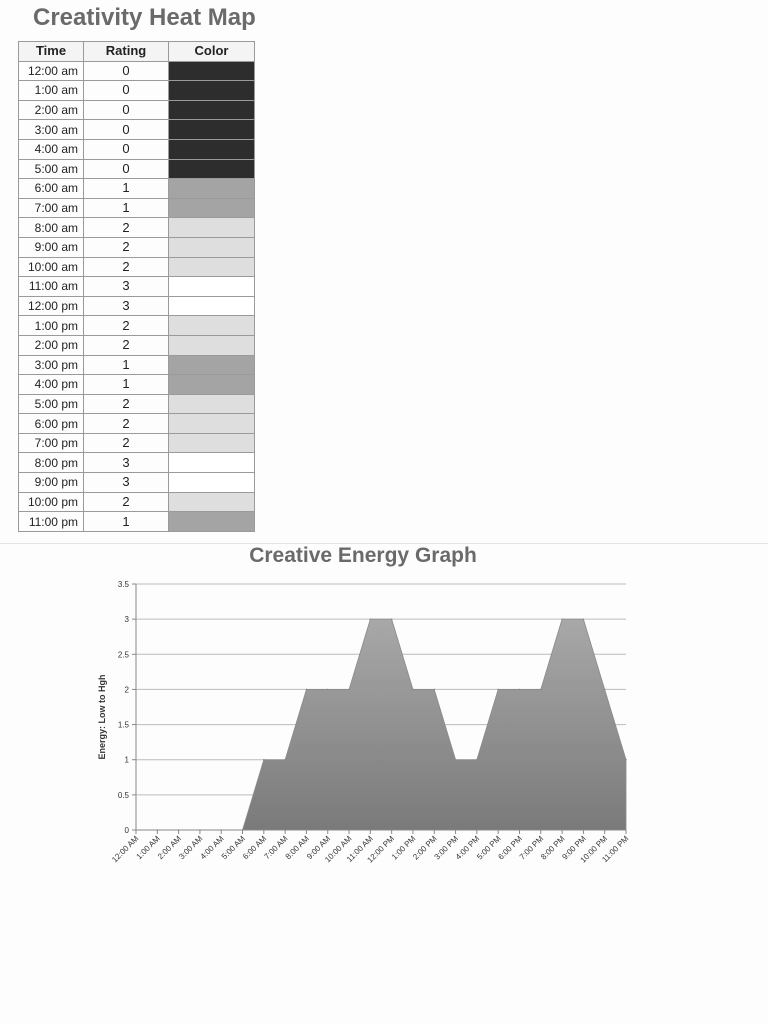 This screenshot has height=1024, width=768. Describe the element at coordinates (124, 795) in the screenshot. I see `y-tick-label: 0.5` at that location.